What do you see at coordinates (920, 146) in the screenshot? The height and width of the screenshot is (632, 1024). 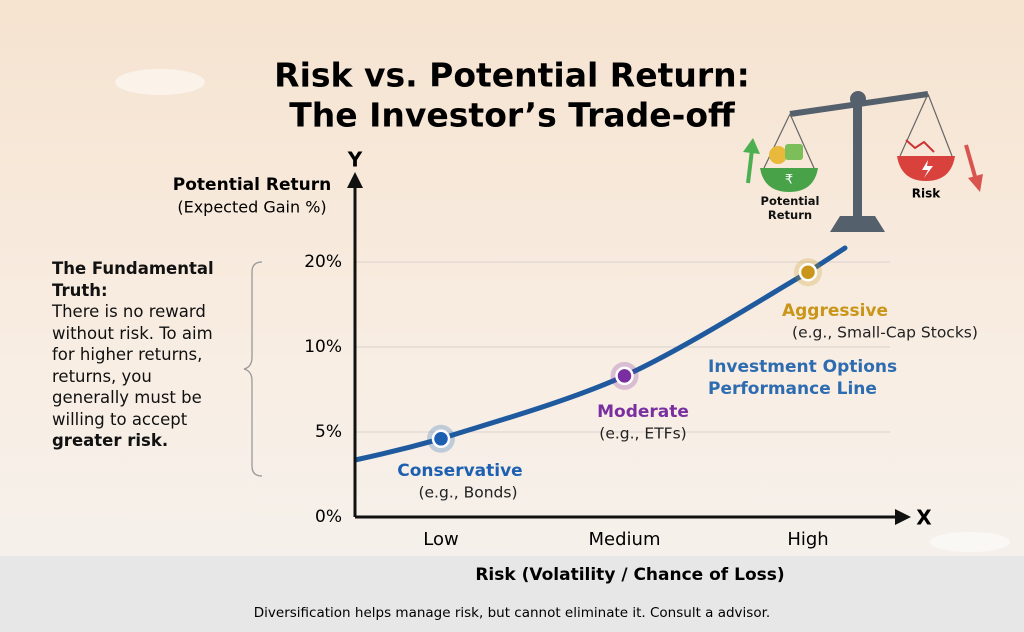 I see `loss-graph` at bounding box center [920, 146].